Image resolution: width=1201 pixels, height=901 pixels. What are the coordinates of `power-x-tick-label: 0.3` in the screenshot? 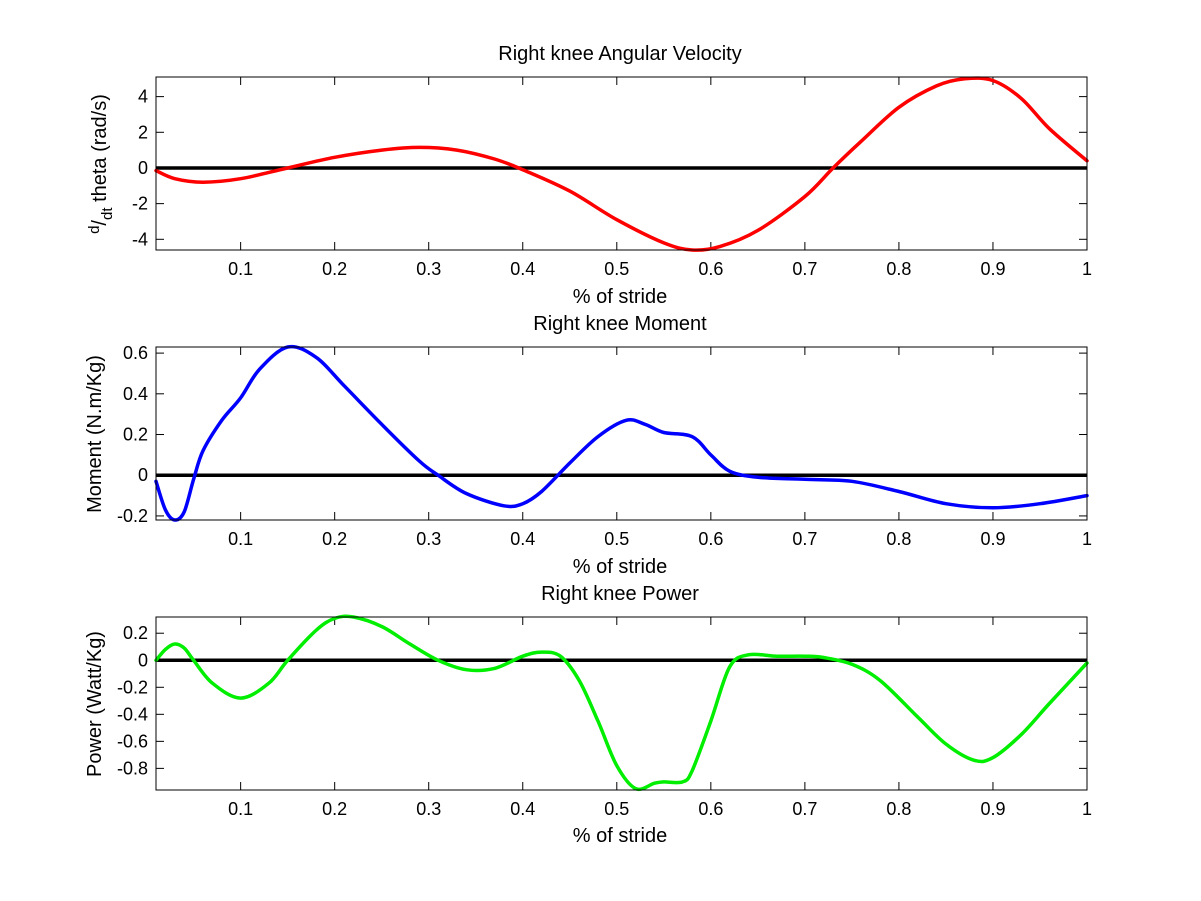 It's located at (428, 809).